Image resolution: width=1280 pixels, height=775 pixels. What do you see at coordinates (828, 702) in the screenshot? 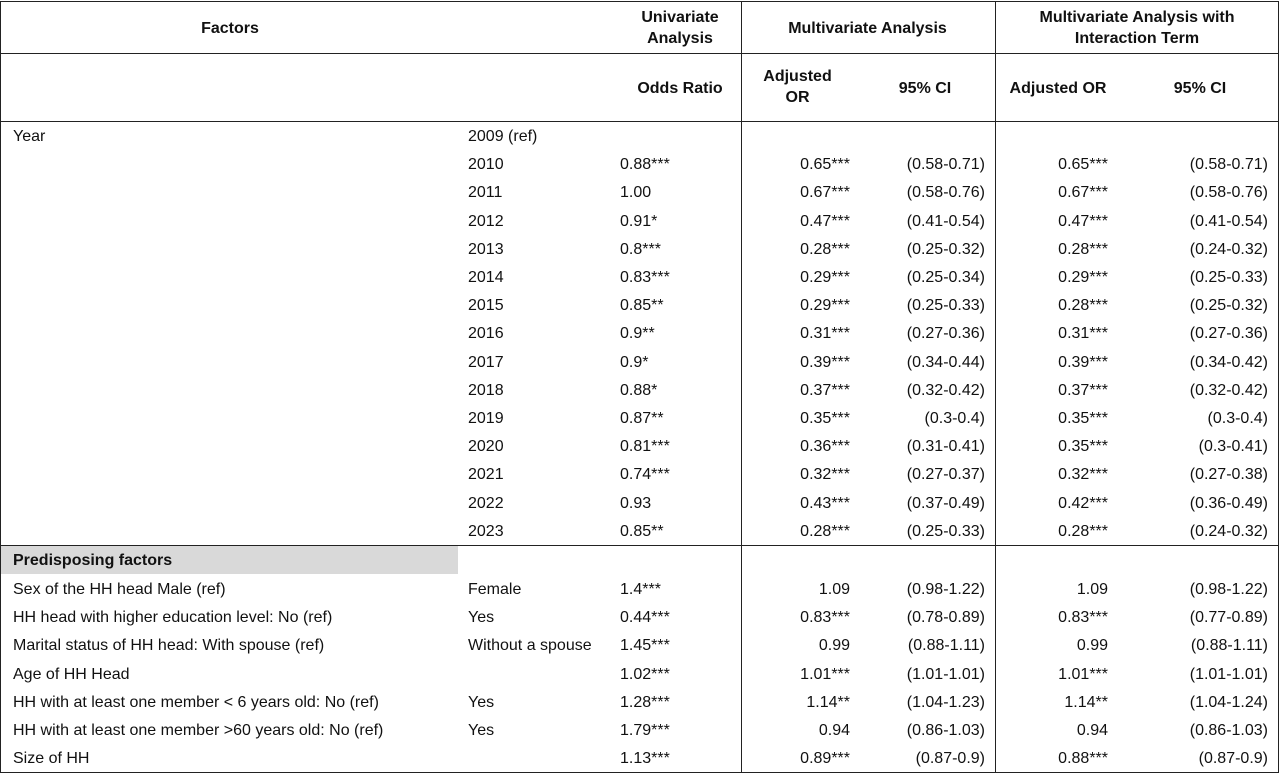
I see `adjusted-or-cell: 1.14**` at bounding box center [828, 702].